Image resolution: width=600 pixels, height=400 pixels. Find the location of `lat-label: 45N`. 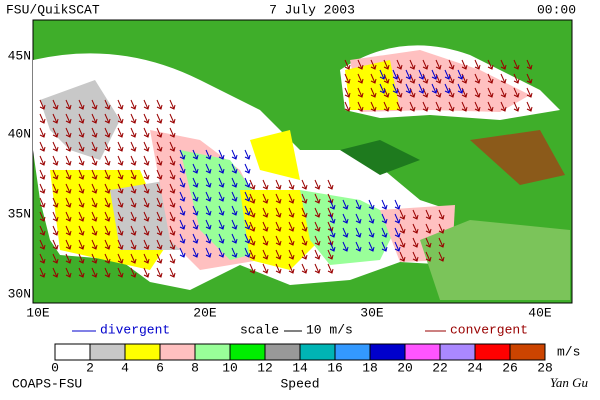

lat-label: 45N is located at coordinates (19, 55).